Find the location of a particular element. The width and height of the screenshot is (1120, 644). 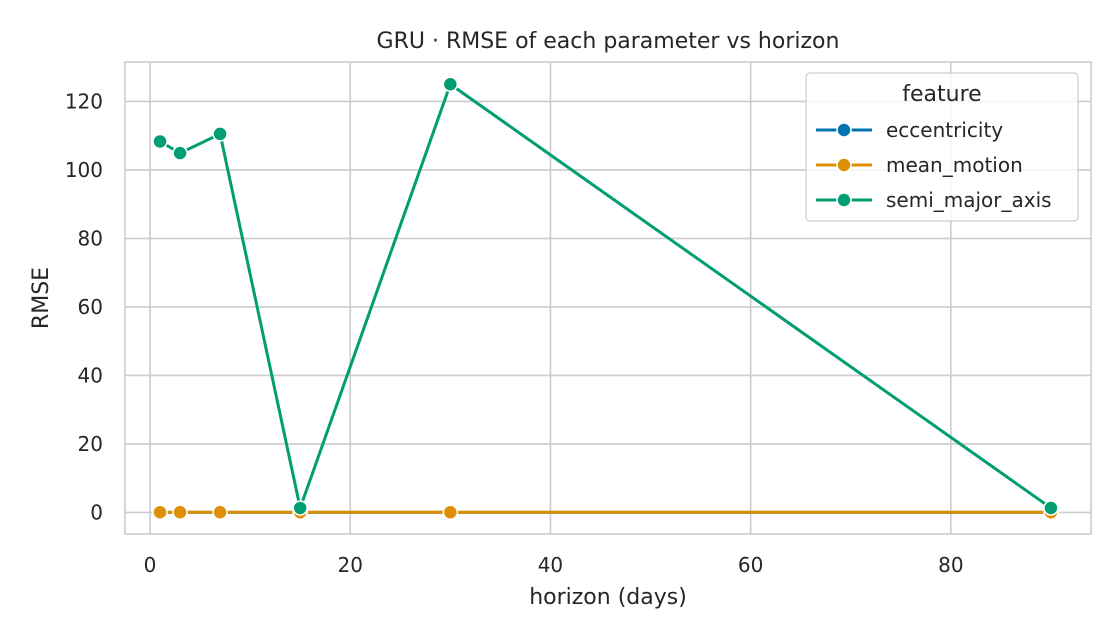

legend-label-semi-major-axis: semi_major_axis is located at coordinates (969, 200).